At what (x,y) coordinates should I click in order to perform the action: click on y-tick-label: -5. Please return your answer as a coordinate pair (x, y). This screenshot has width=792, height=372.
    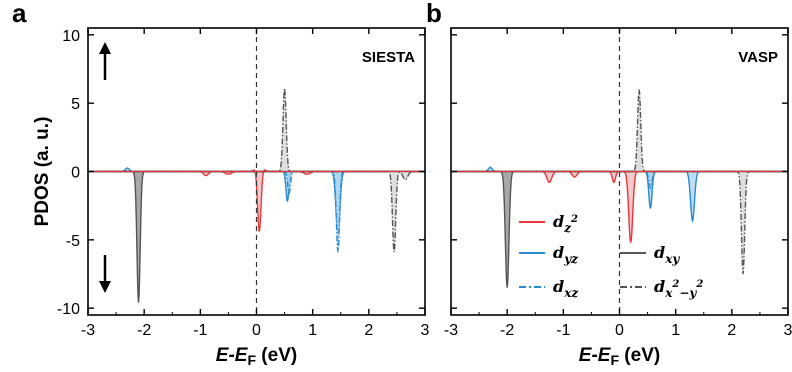
    Looking at the image, I should click on (73, 241).